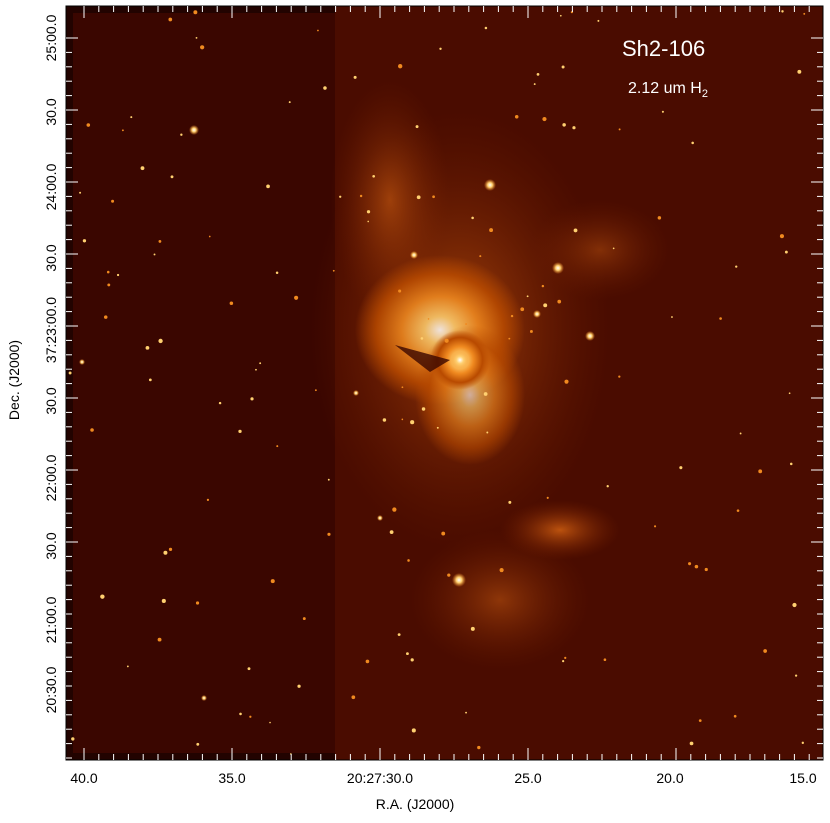 The width and height of the screenshot is (830, 823). What do you see at coordinates (528, 778) in the screenshot?
I see `x-tick-label: 25.0` at bounding box center [528, 778].